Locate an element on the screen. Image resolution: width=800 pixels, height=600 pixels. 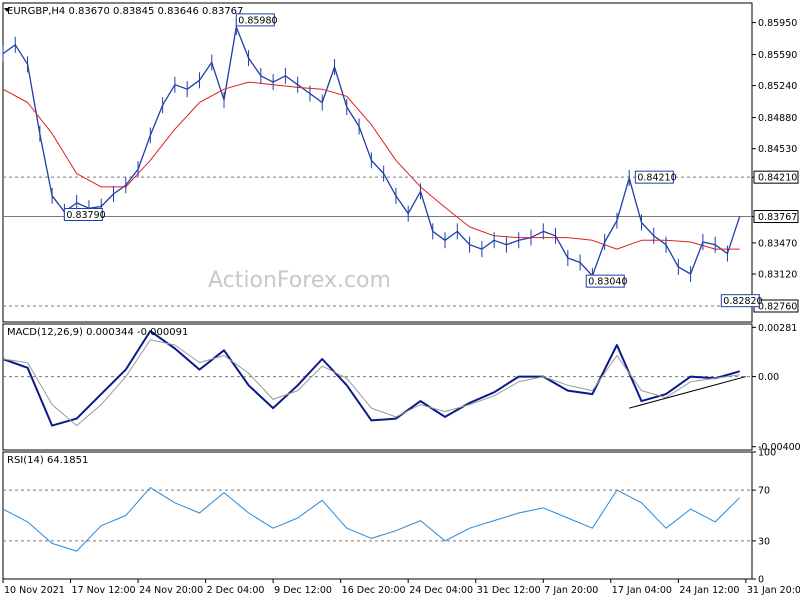
y-tick-label: 0.85590 is located at coordinates (777, 55).